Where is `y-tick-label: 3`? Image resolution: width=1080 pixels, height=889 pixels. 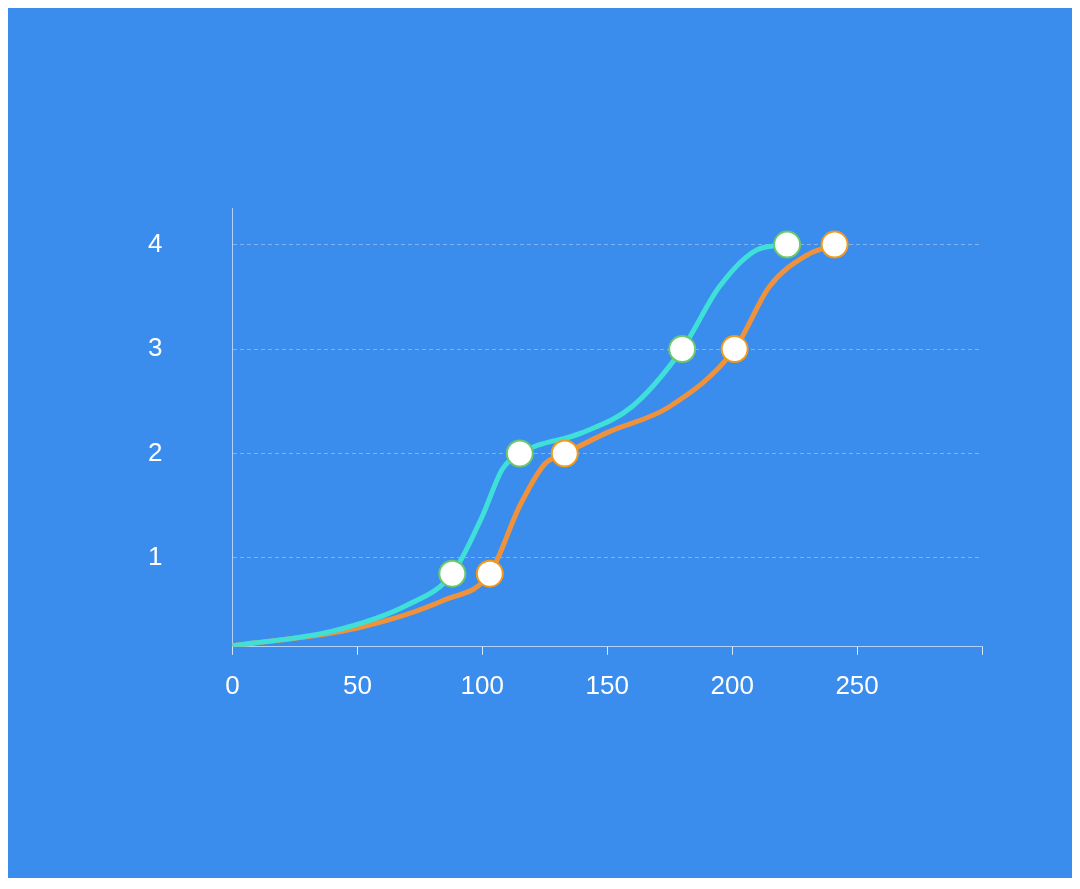 y-tick-label: 3 is located at coordinates (155, 347).